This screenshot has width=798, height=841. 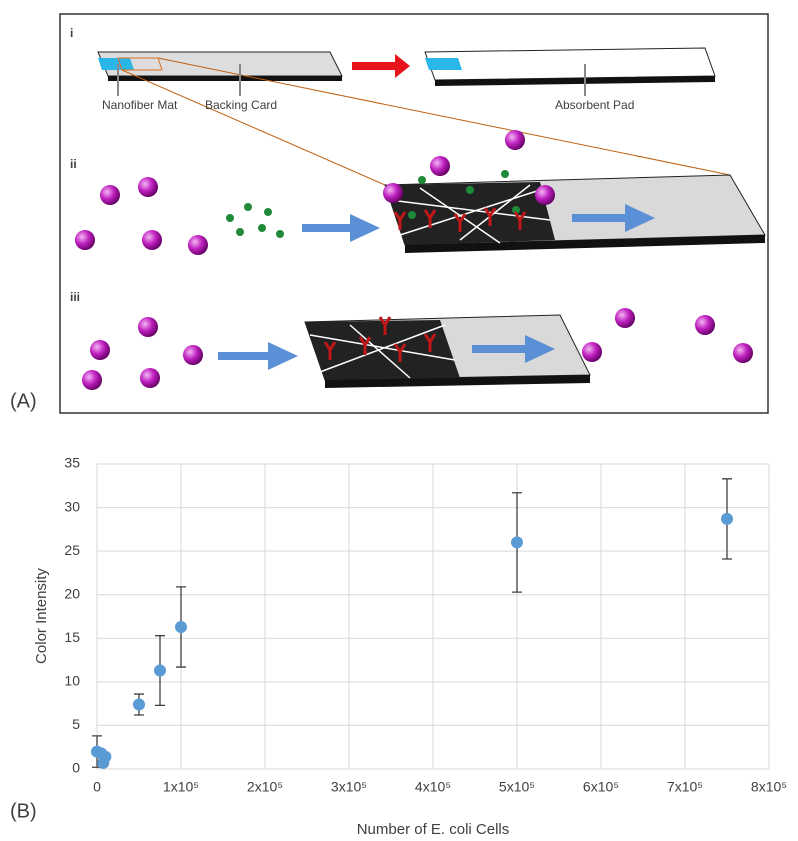 What do you see at coordinates (72, 463) in the screenshot?
I see `y-tick-label: 35` at bounding box center [72, 463].